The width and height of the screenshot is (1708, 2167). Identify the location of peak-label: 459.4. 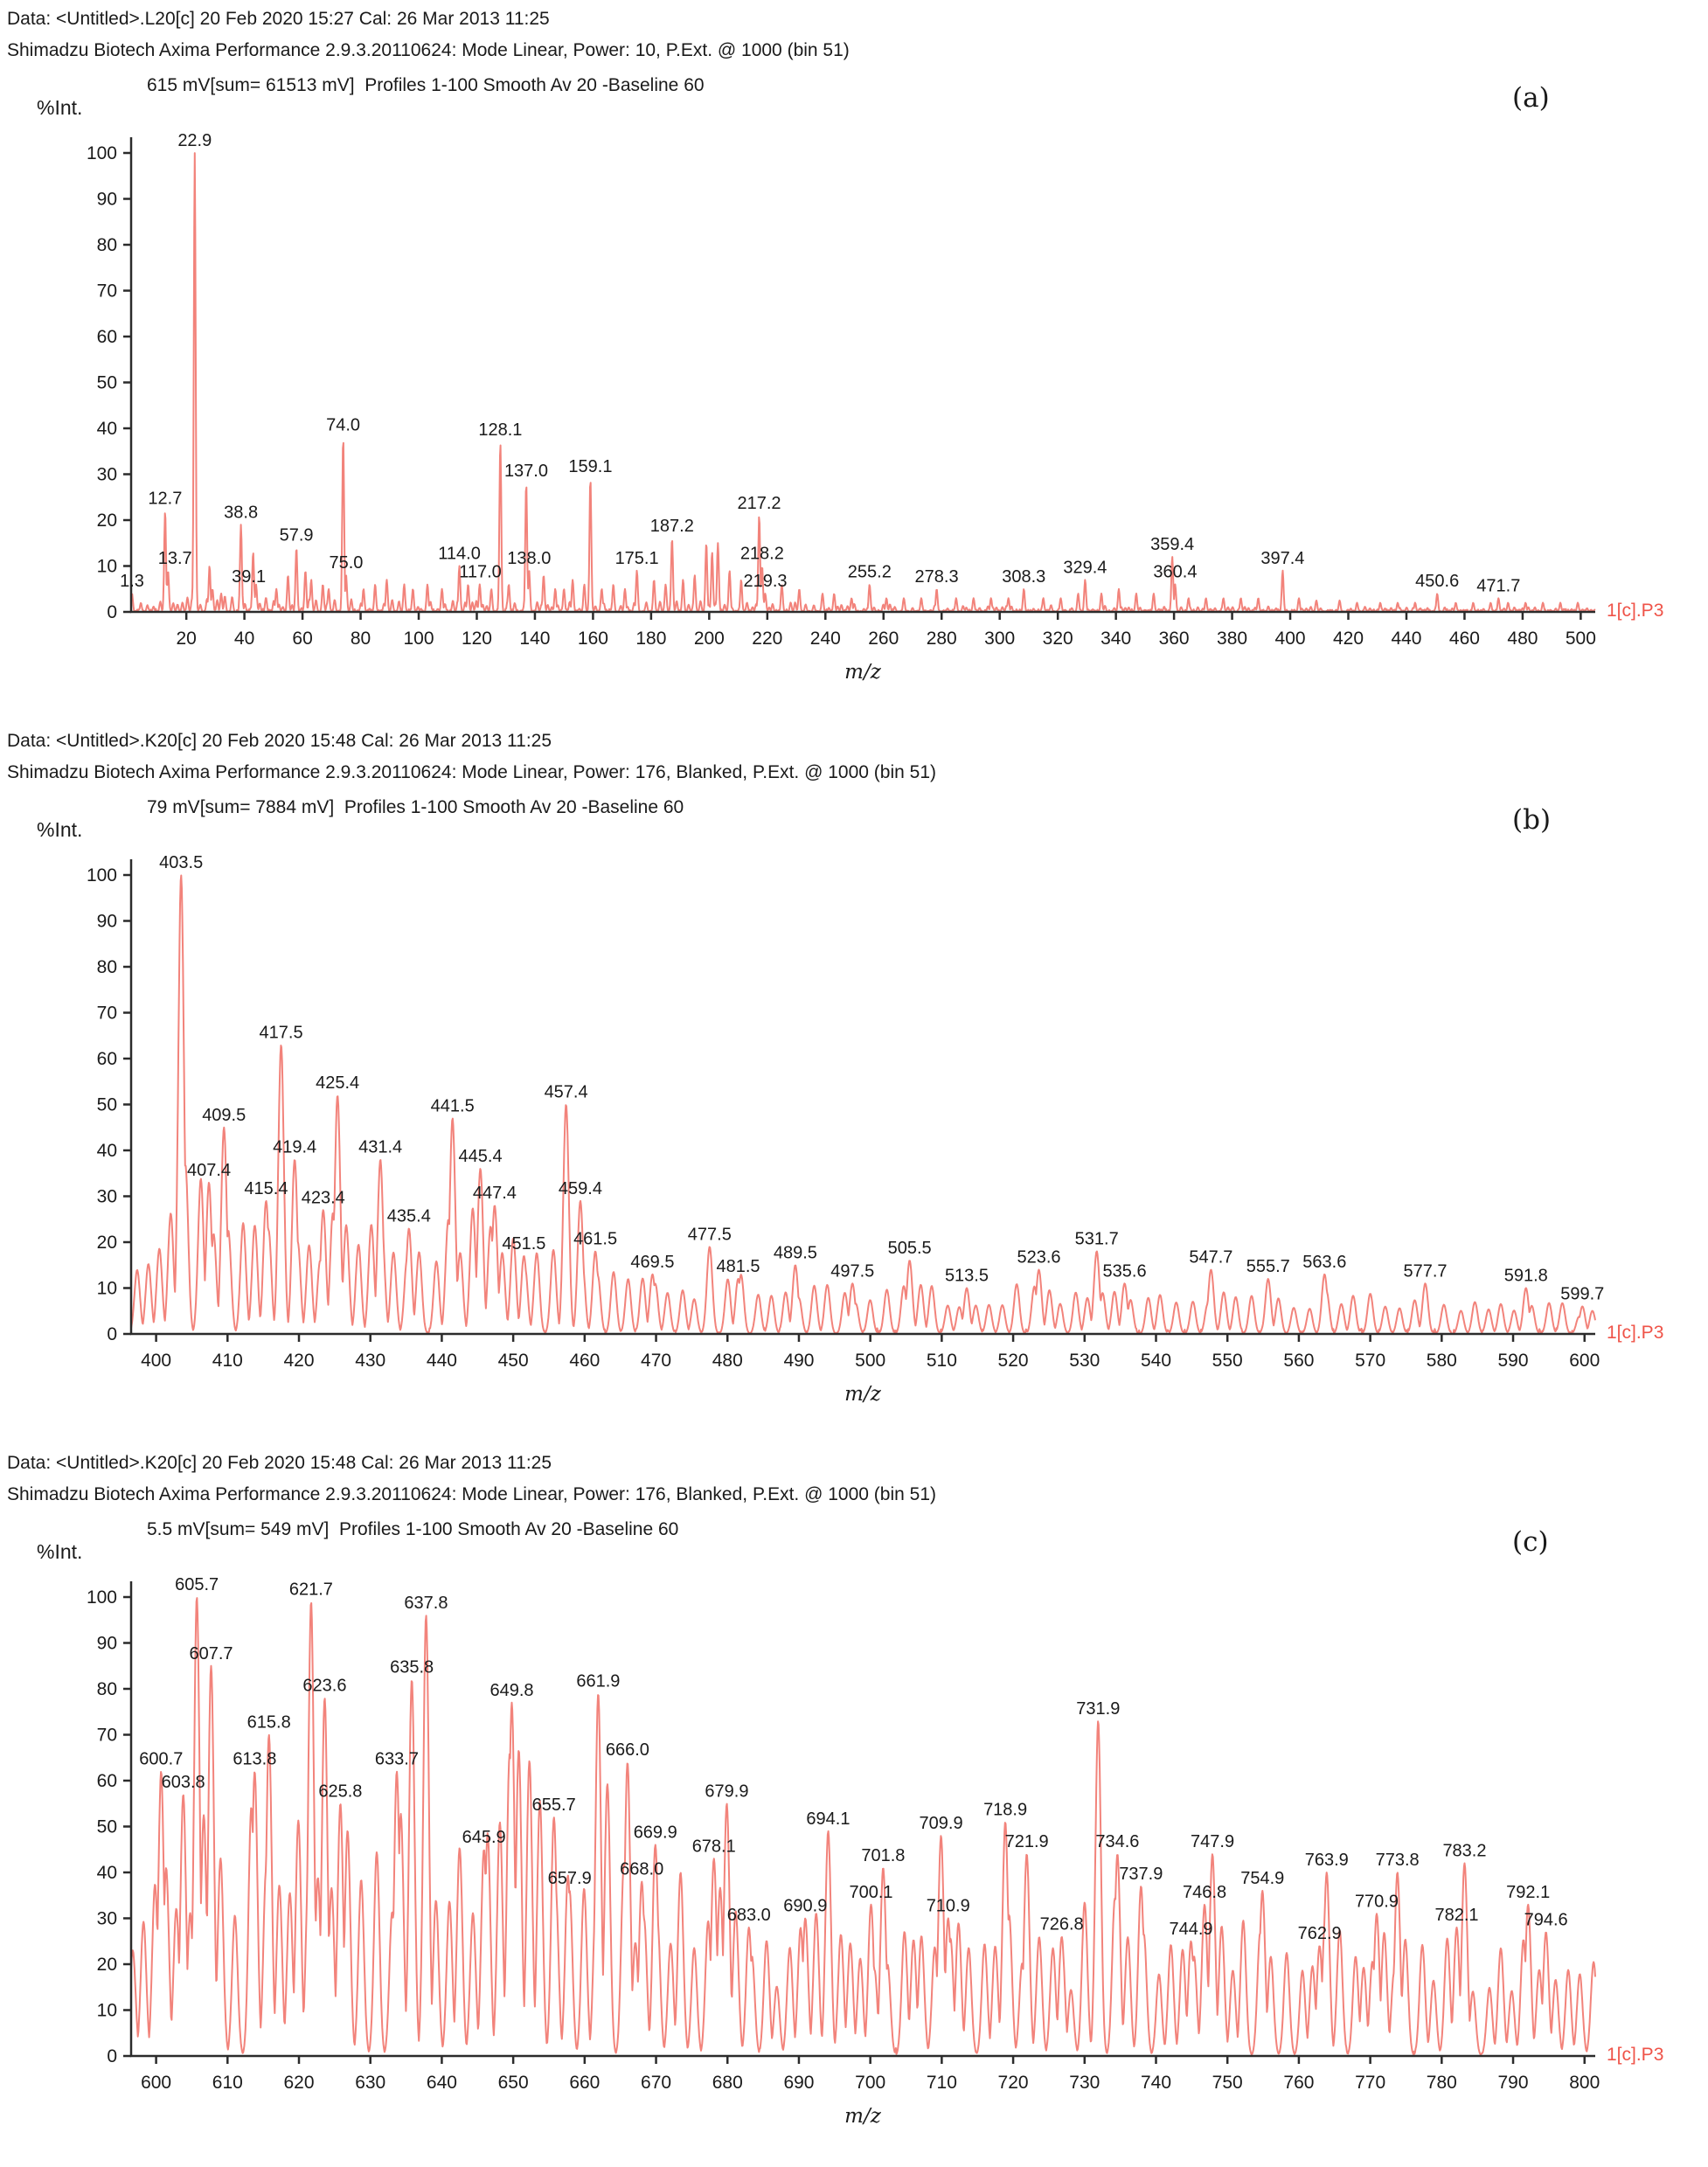
(580, 1188).